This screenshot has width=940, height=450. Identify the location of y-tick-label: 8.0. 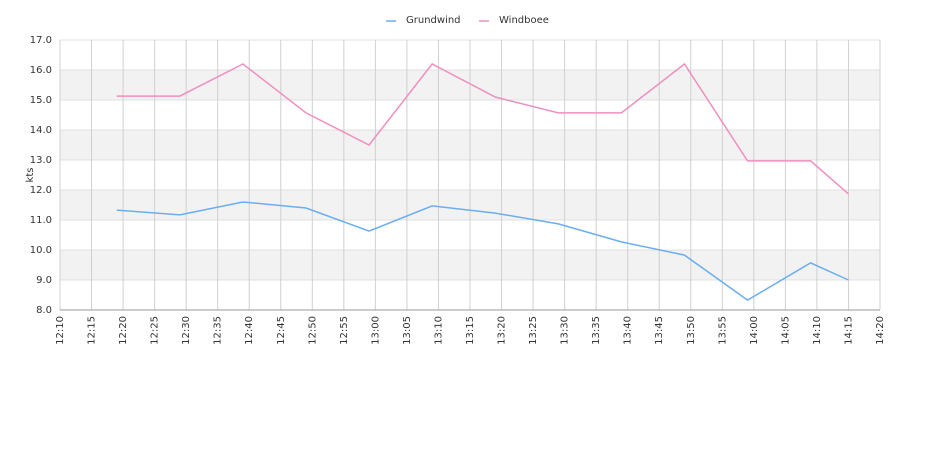
(44, 310).